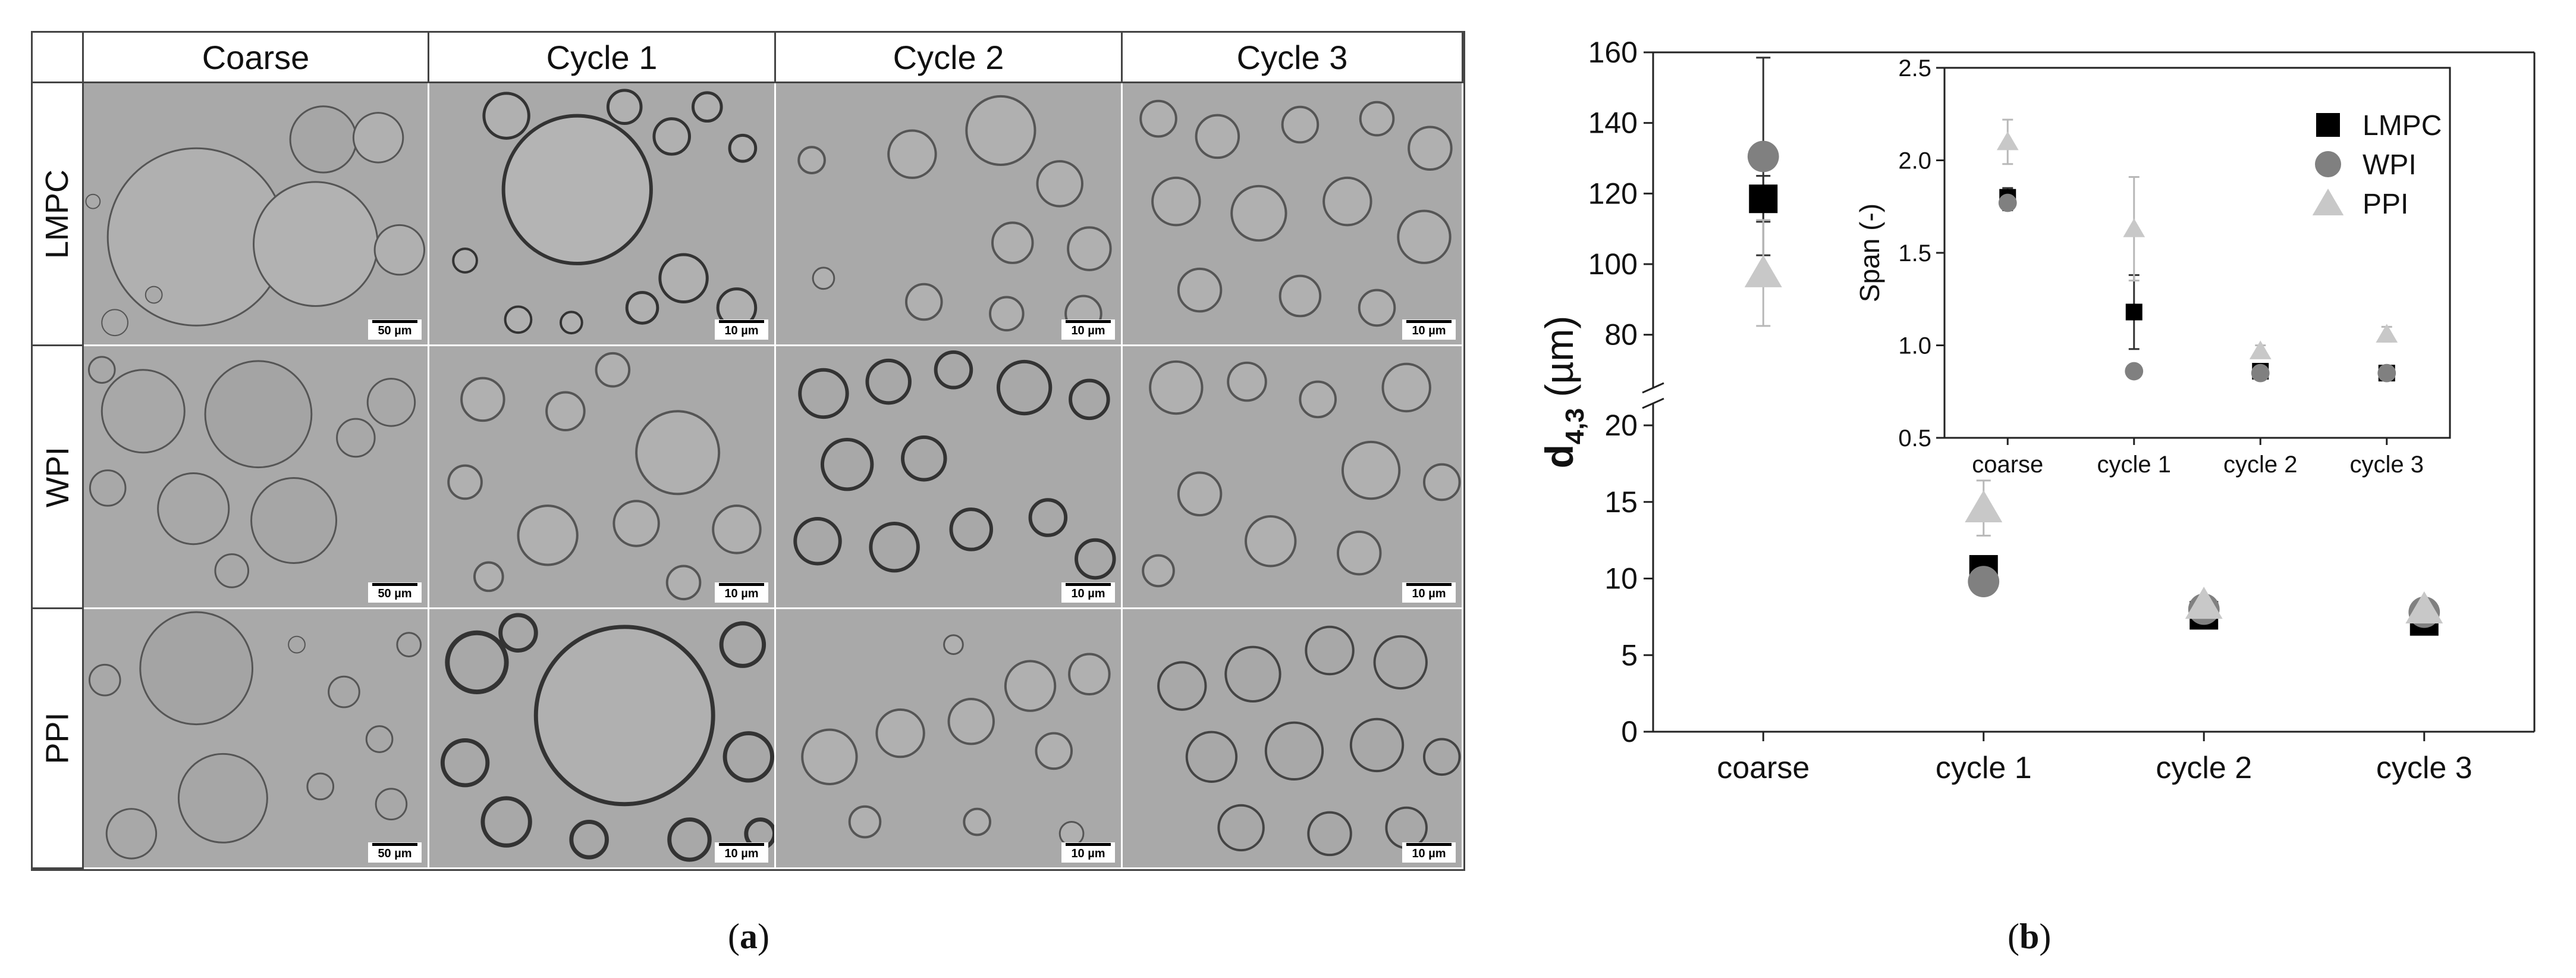 The image size is (2576, 978). I want to click on inset-x-tick-label: cycle 3, so click(2387, 465).